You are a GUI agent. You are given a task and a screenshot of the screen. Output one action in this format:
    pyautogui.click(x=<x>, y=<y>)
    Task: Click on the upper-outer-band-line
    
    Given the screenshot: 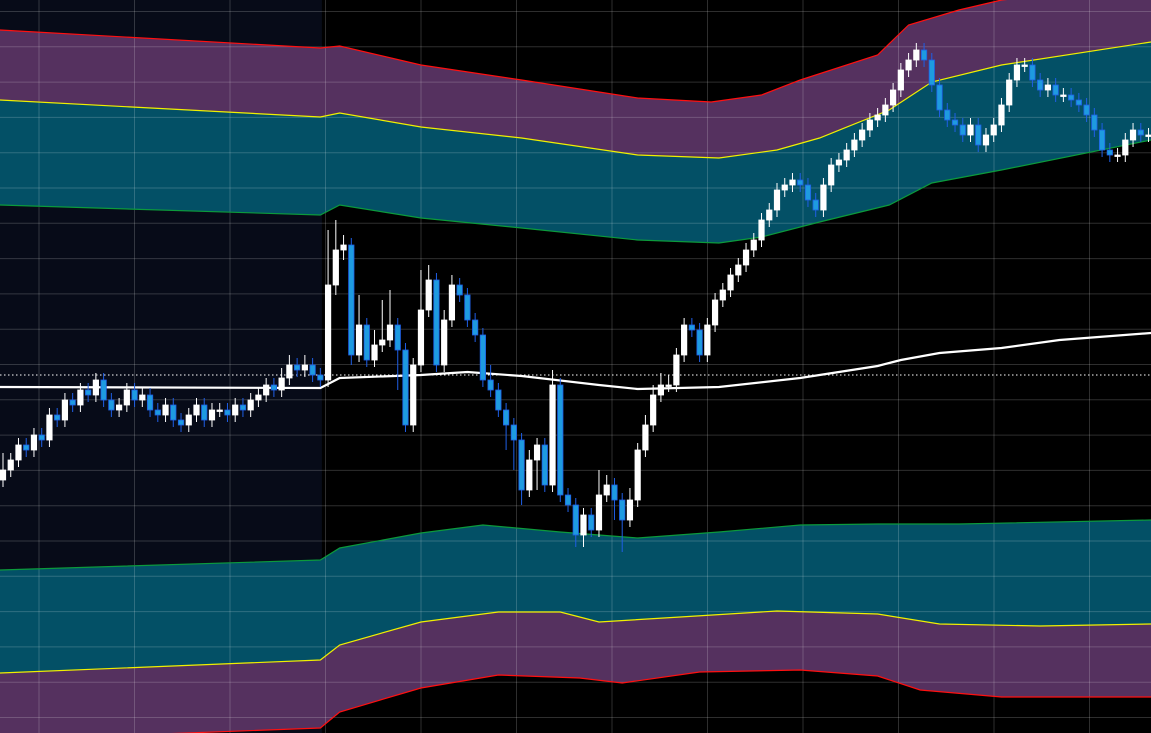 What is the action you would take?
    pyautogui.click(x=504, y=51)
    